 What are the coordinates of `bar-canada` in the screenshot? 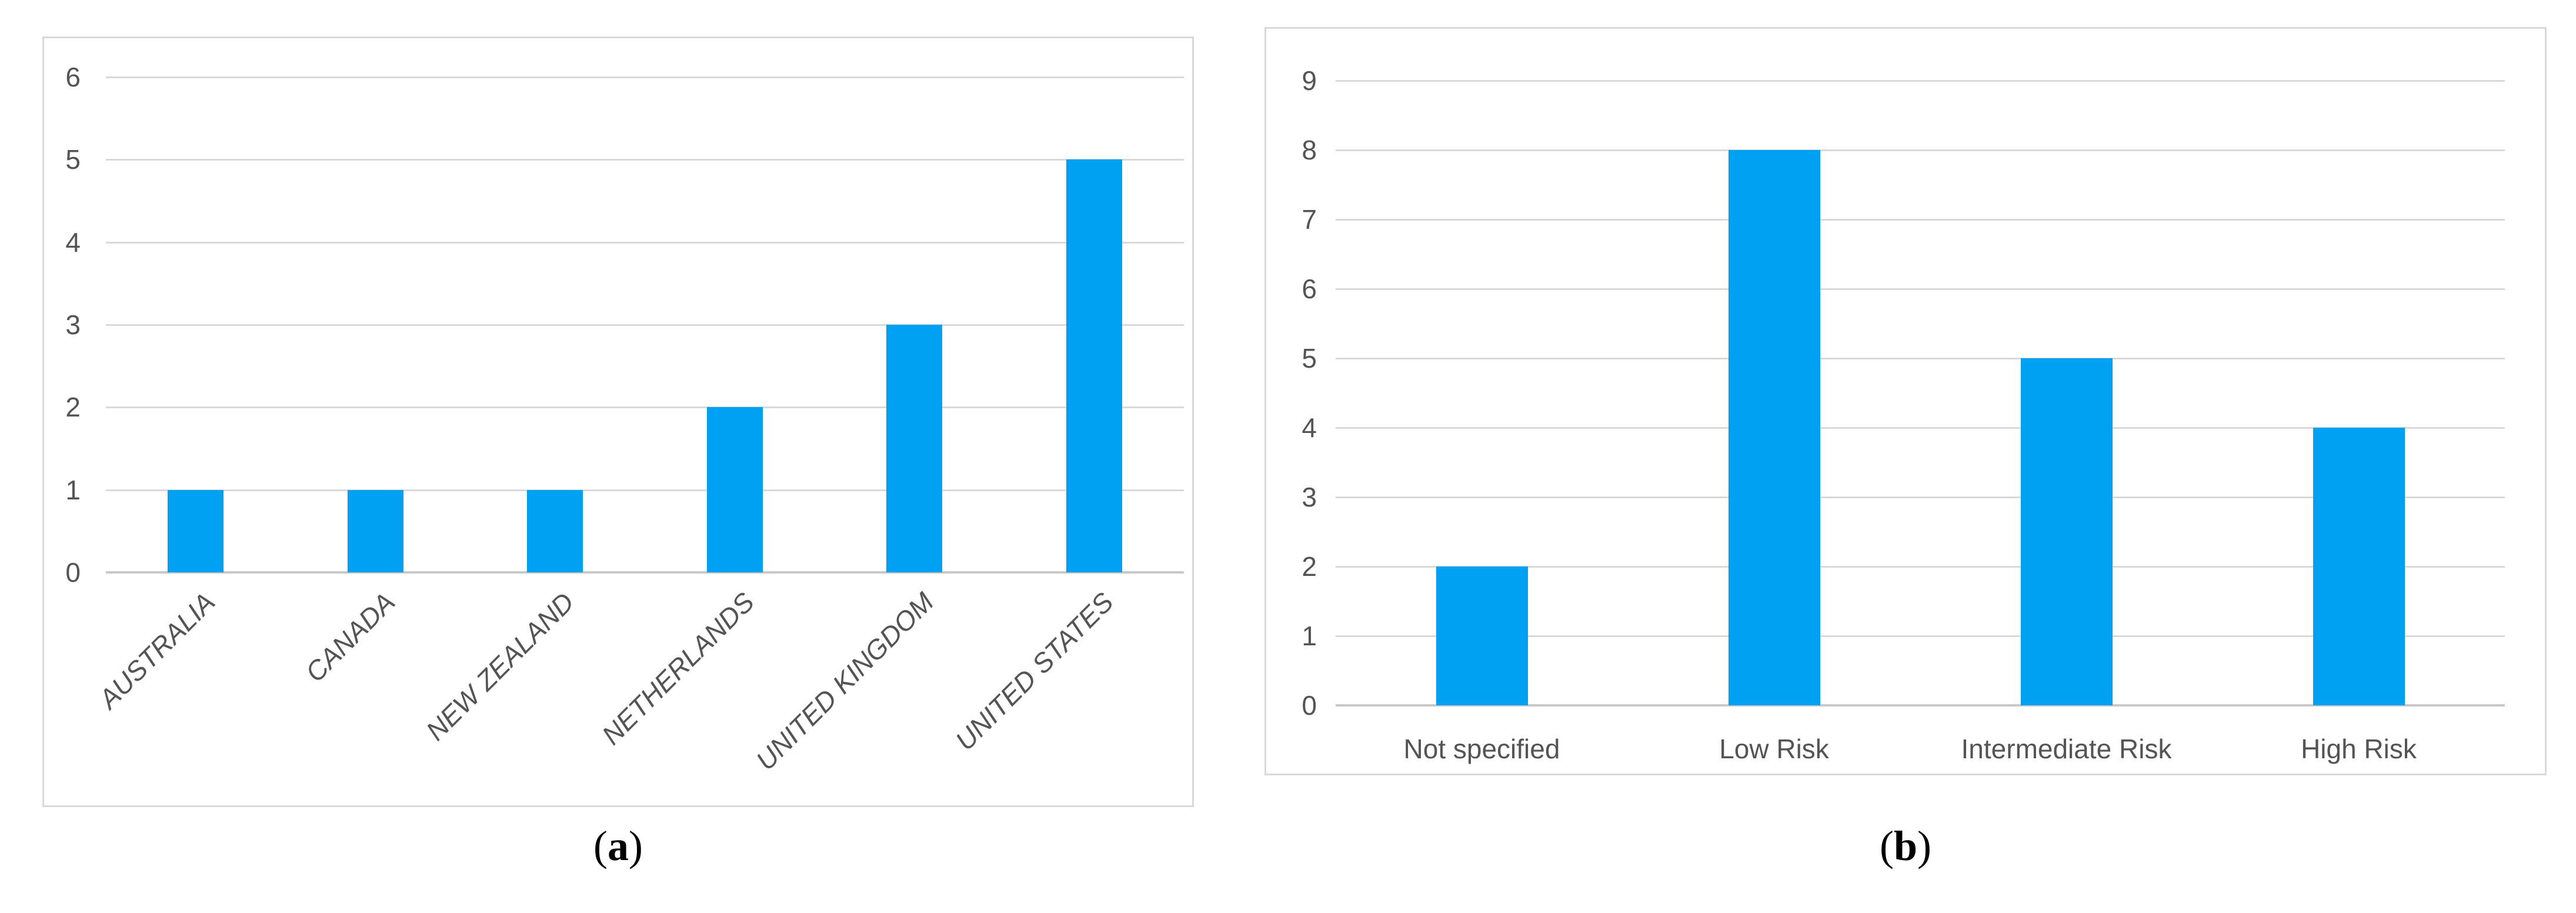 It's located at (375, 531).